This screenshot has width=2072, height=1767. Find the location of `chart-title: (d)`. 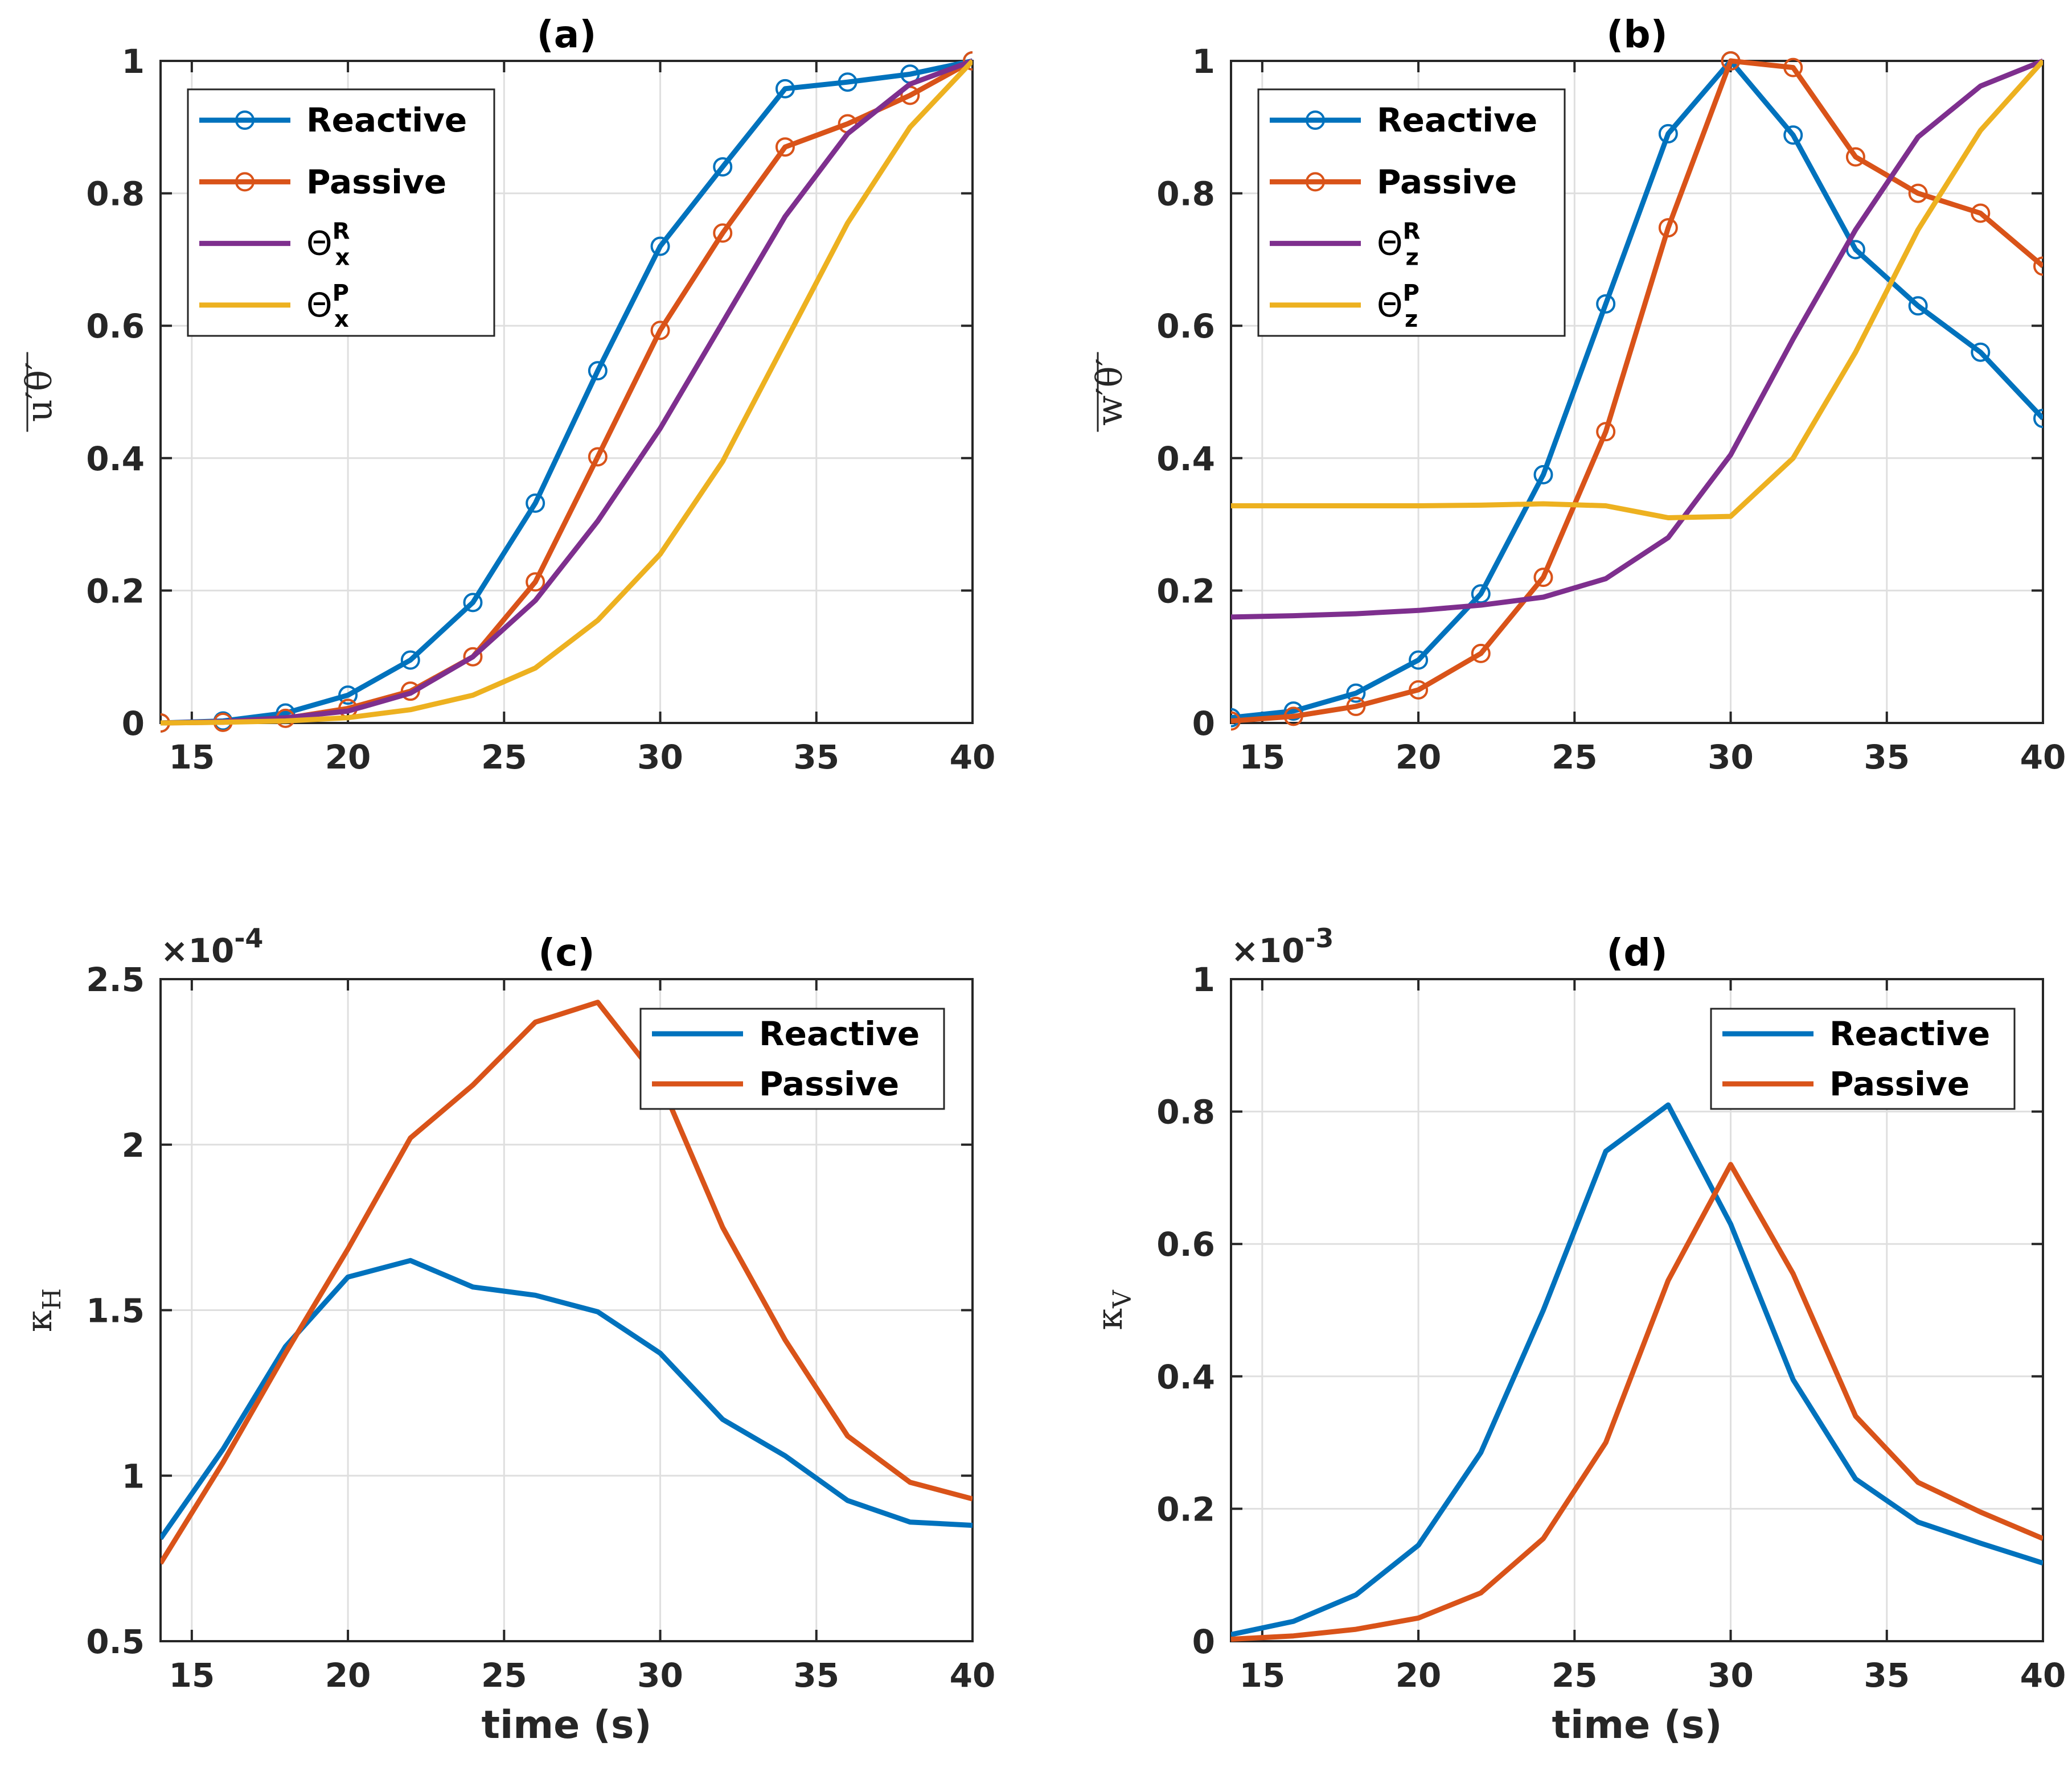

chart-title: (d) is located at coordinates (1637, 953).